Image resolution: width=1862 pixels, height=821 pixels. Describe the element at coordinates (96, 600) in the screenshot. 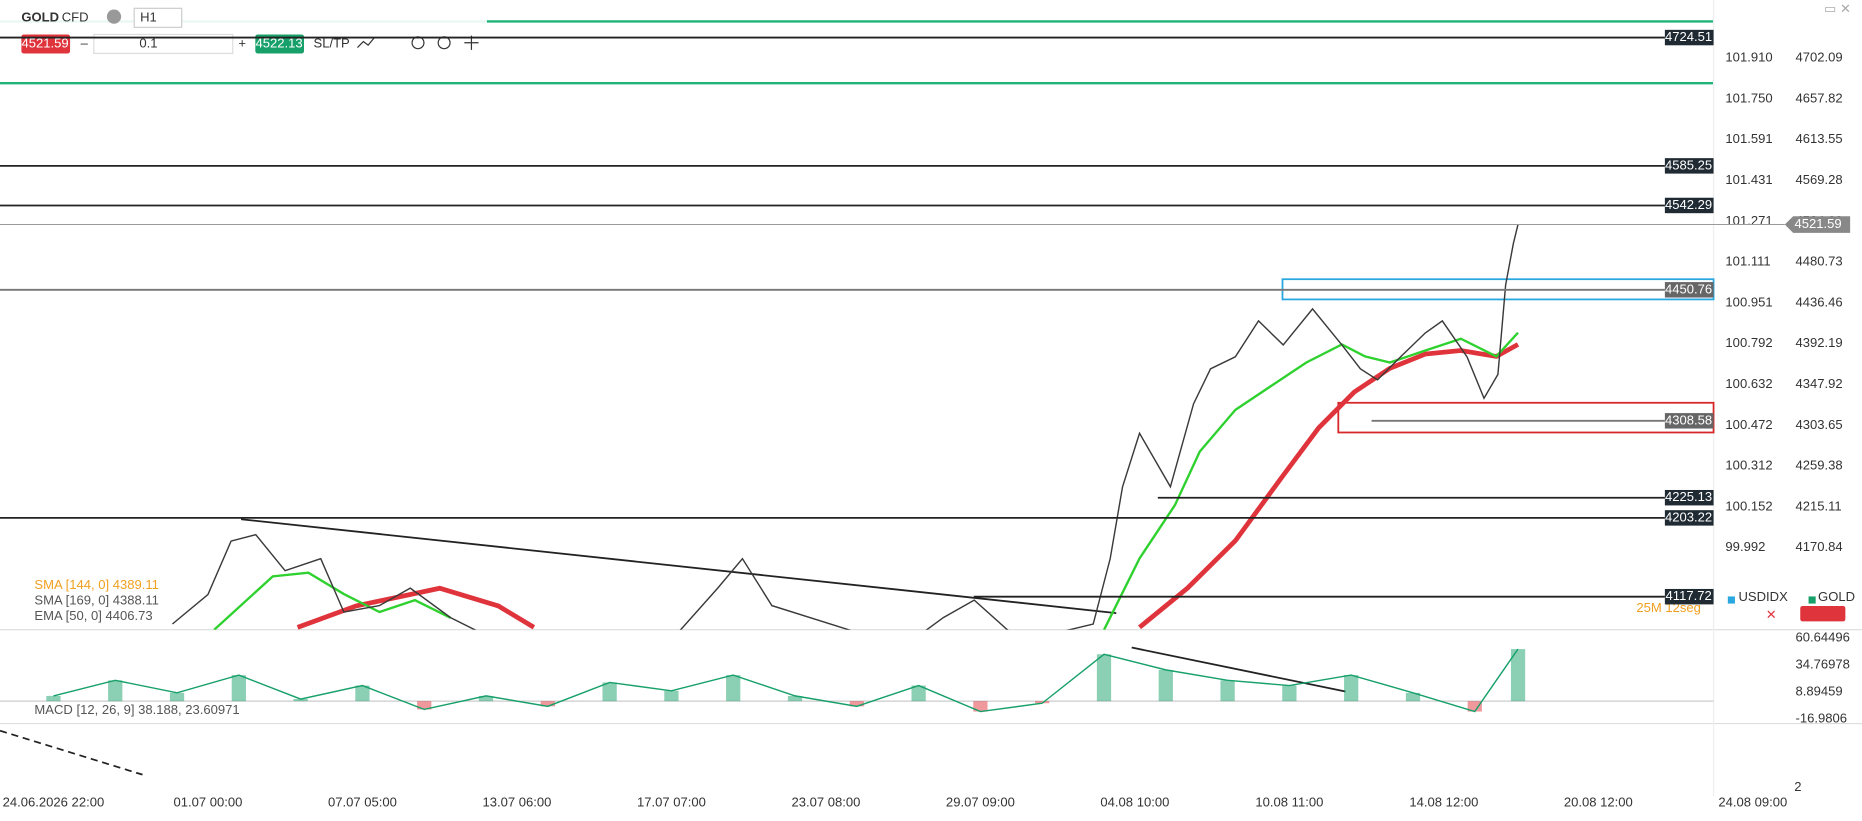

I see `indicator-label: SMA [169, 0] 4388.11` at that location.